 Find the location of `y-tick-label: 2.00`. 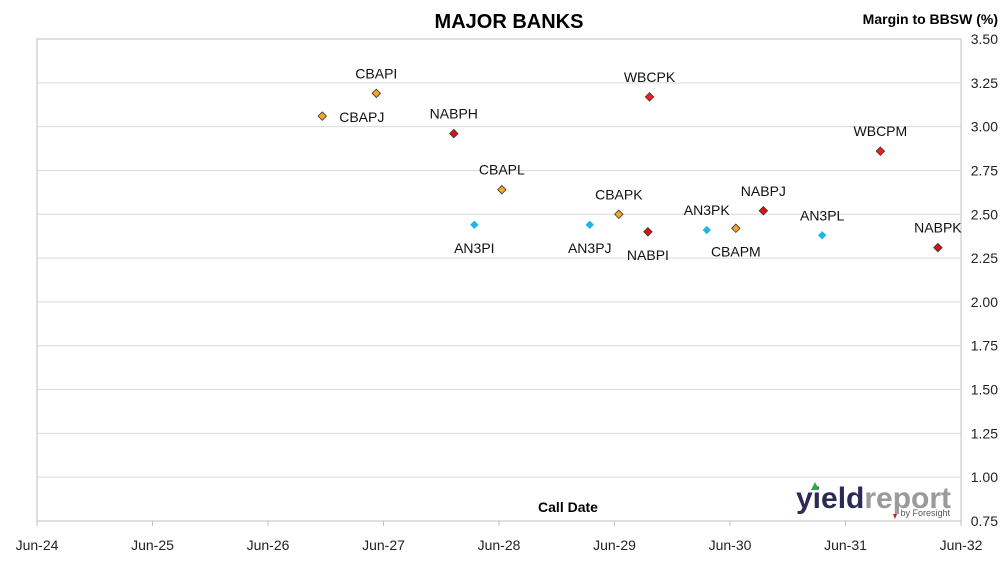

y-tick-label: 2.00 is located at coordinates (984, 302).